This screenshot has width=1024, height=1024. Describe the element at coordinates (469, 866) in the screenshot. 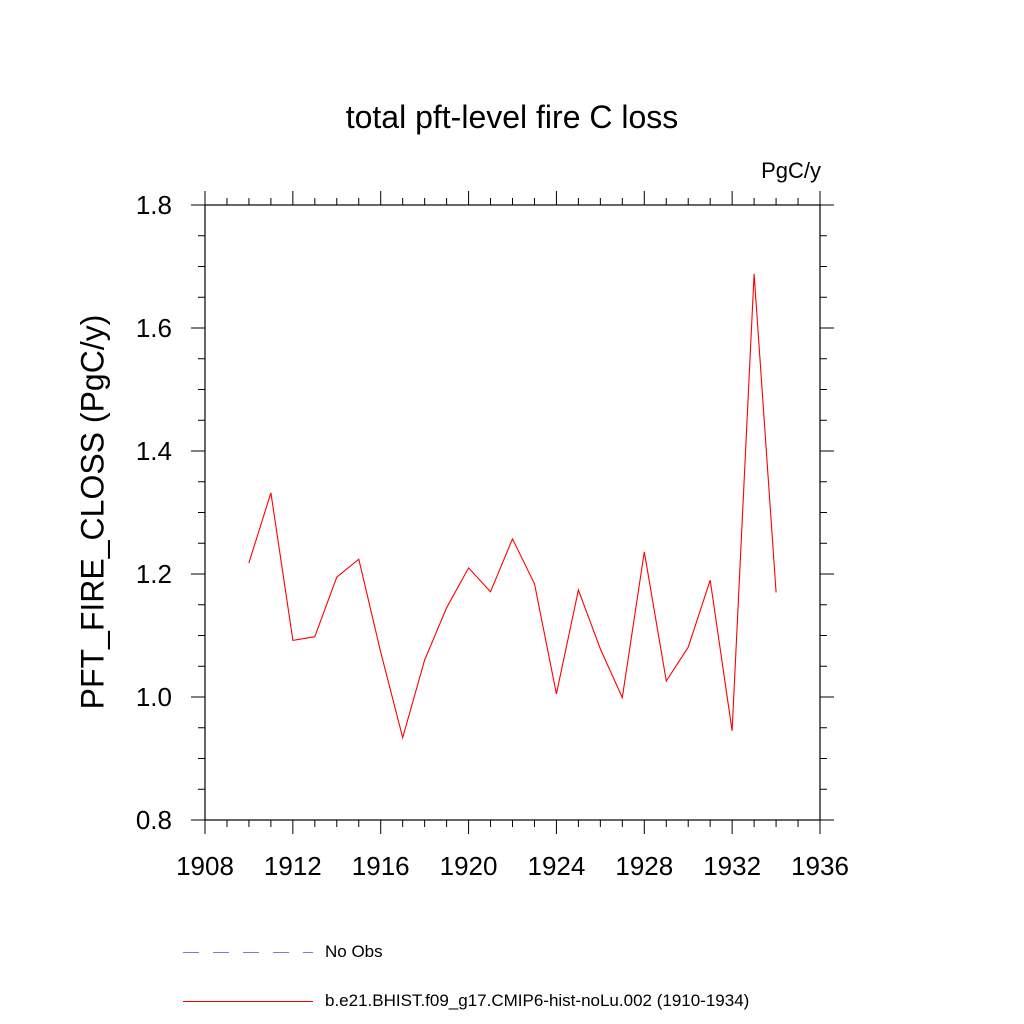

I see `x-tick-label: 1920` at that location.